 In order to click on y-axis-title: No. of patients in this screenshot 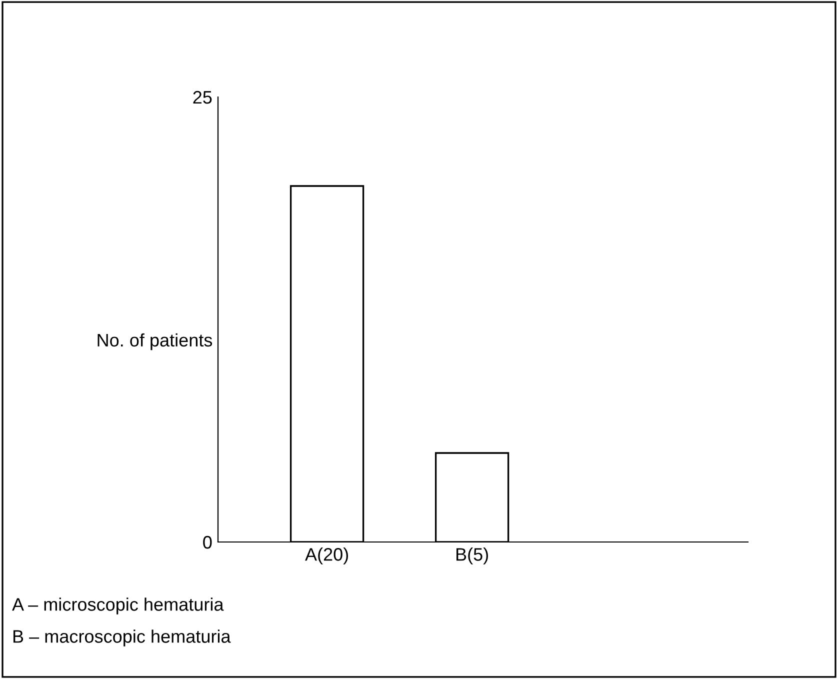, I will do `click(155, 341)`.